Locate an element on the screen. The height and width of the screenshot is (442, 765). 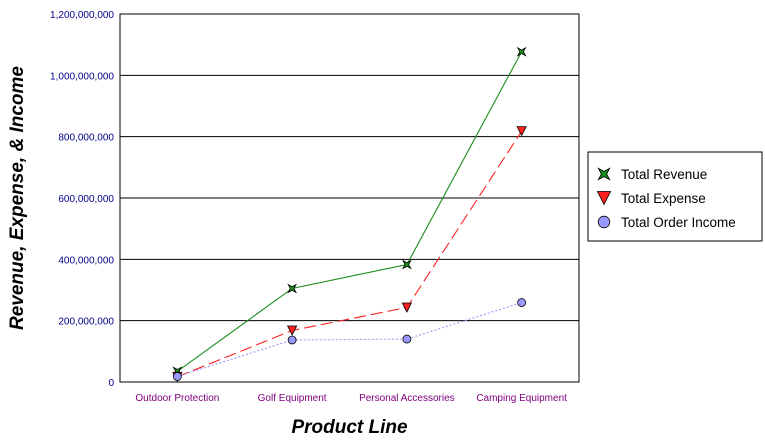
x-tick-label: Golf Equipment is located at coordinates (292, 398).